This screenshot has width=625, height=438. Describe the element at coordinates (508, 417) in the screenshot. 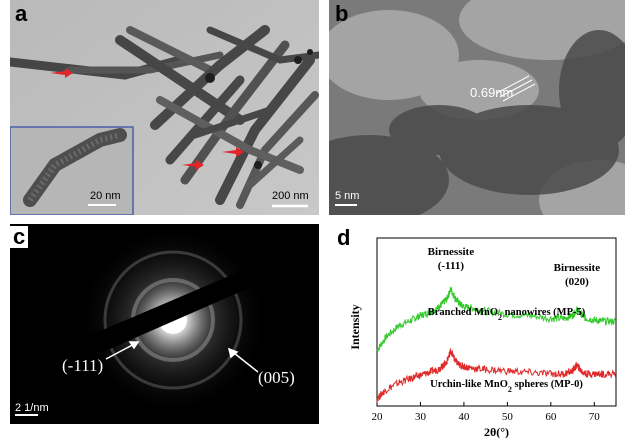

I see `x-tick-label: 50` at that location.